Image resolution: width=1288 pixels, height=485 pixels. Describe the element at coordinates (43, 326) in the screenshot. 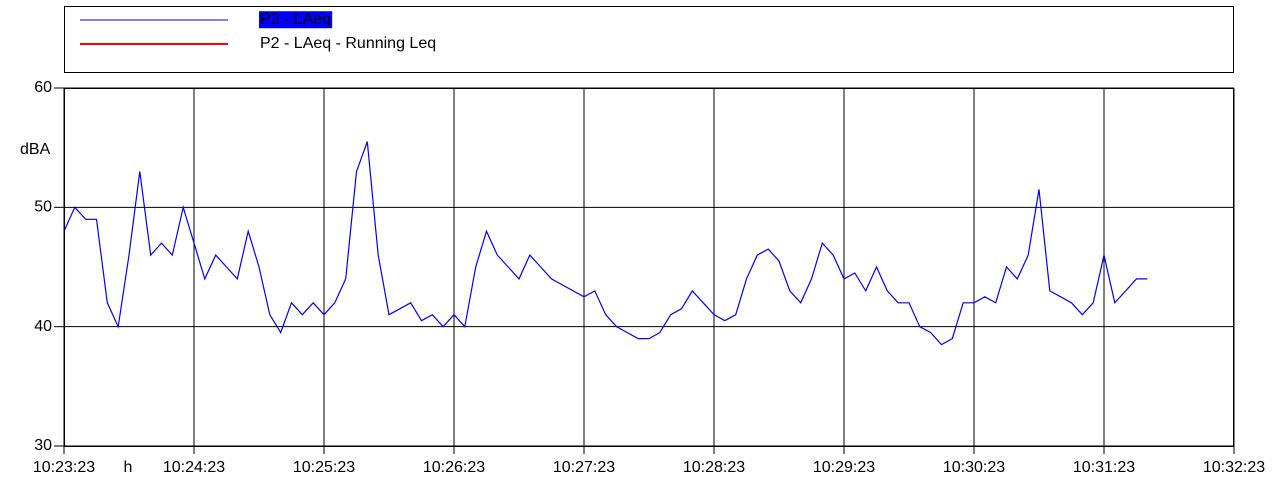

I see `y-tick-label: 40` at that location.